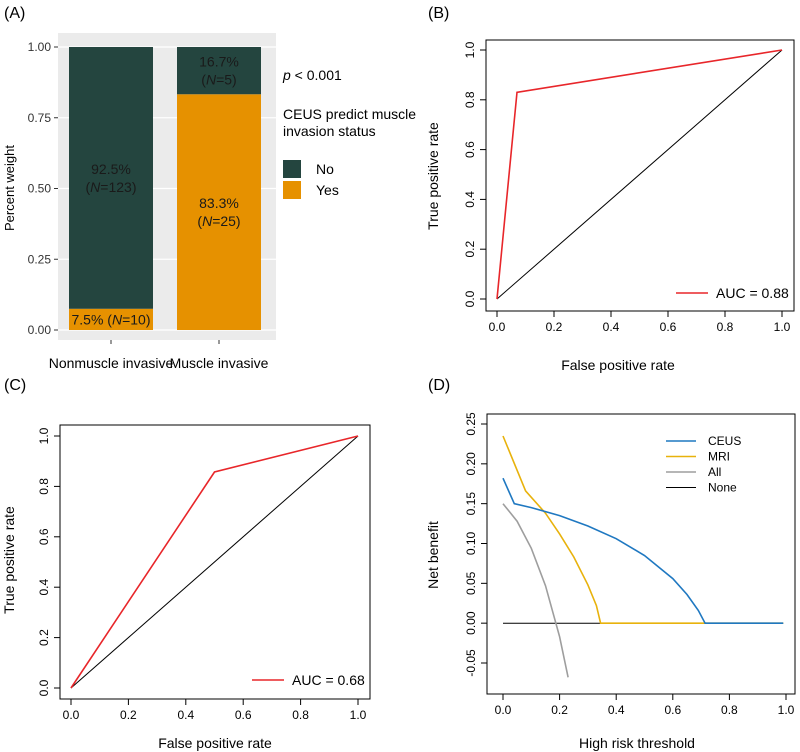  I want to click on panel-d-x-tick-label: 0.8, so click(729, 710).